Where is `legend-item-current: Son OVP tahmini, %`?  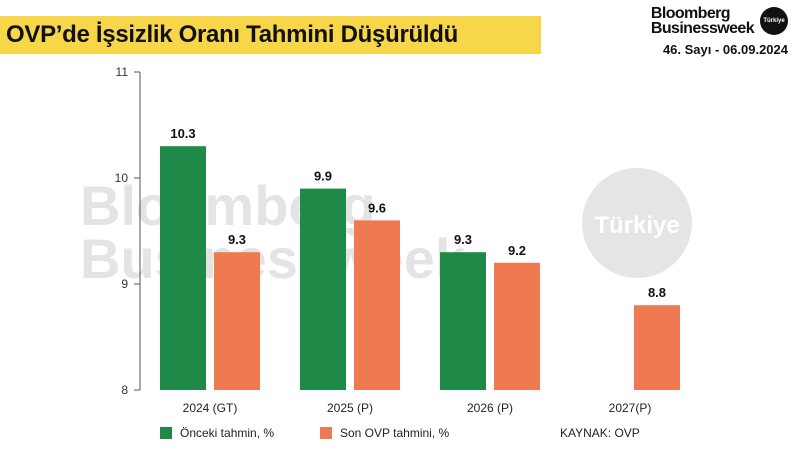
legend-item-current: Son OVP tahmini, % is located at coordinates (384, 433).